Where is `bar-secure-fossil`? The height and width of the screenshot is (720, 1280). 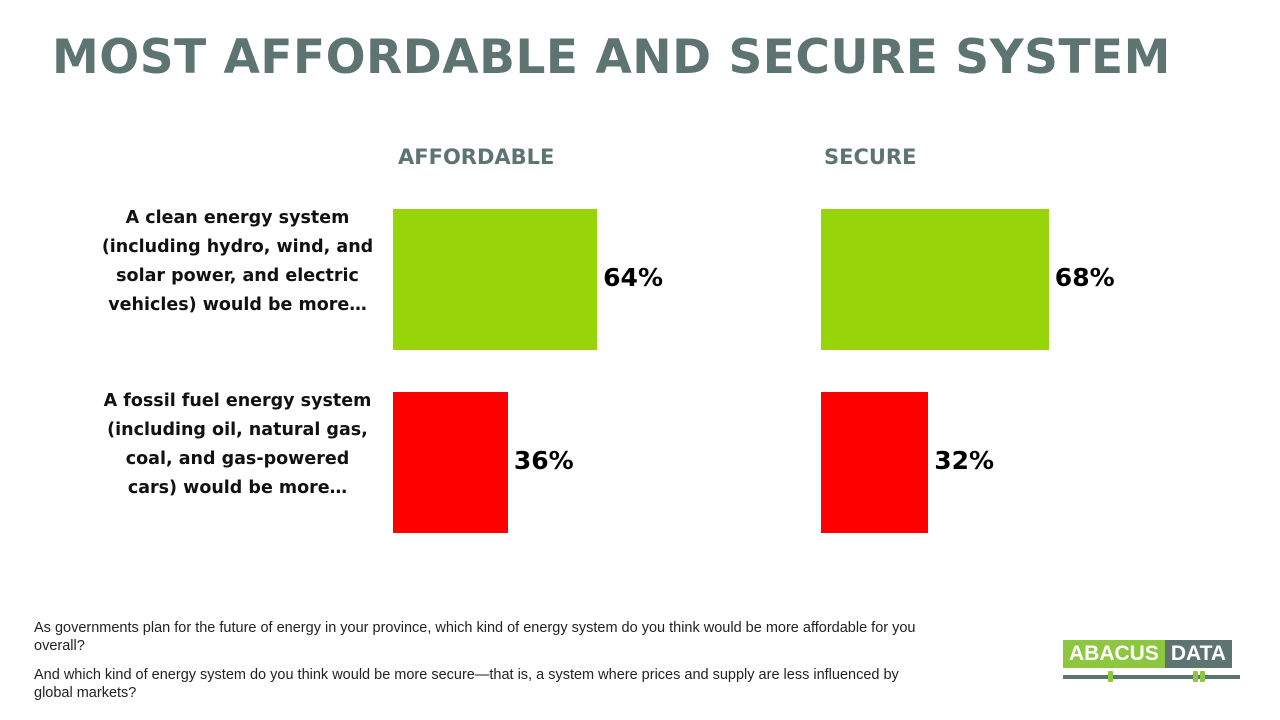
bar-secure-fossil is located at coordinates (875, 462).